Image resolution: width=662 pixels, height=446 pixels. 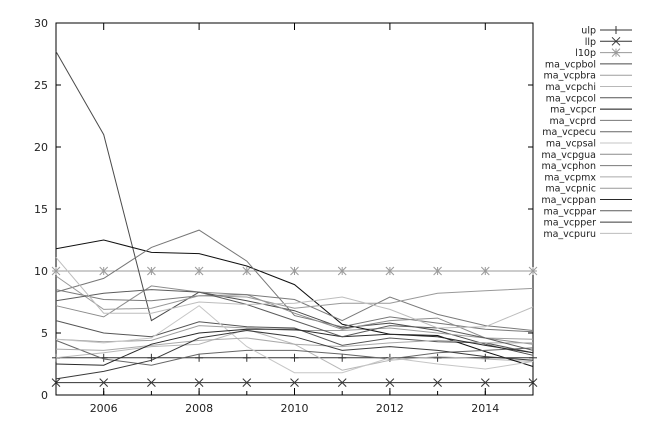 I want to click on legend-item: ma_vcpsal, so click(x=589, y=144).